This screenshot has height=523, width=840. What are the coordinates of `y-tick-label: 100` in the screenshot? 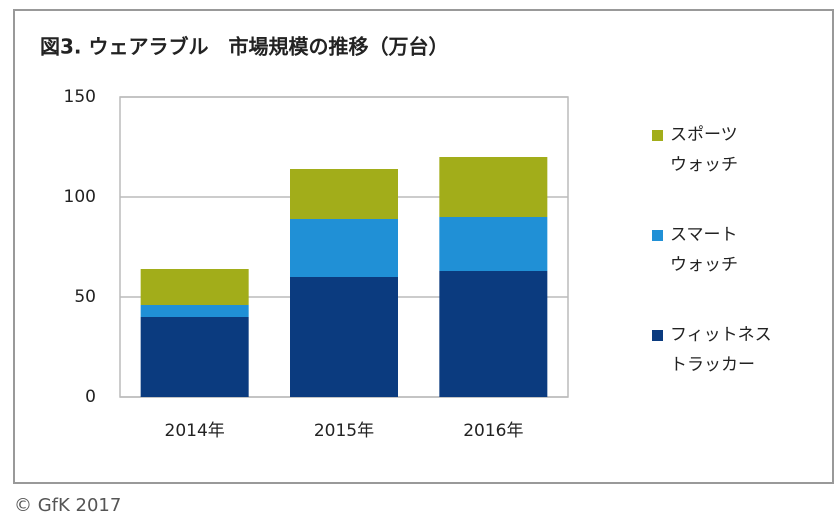 It's located at (80, 197).